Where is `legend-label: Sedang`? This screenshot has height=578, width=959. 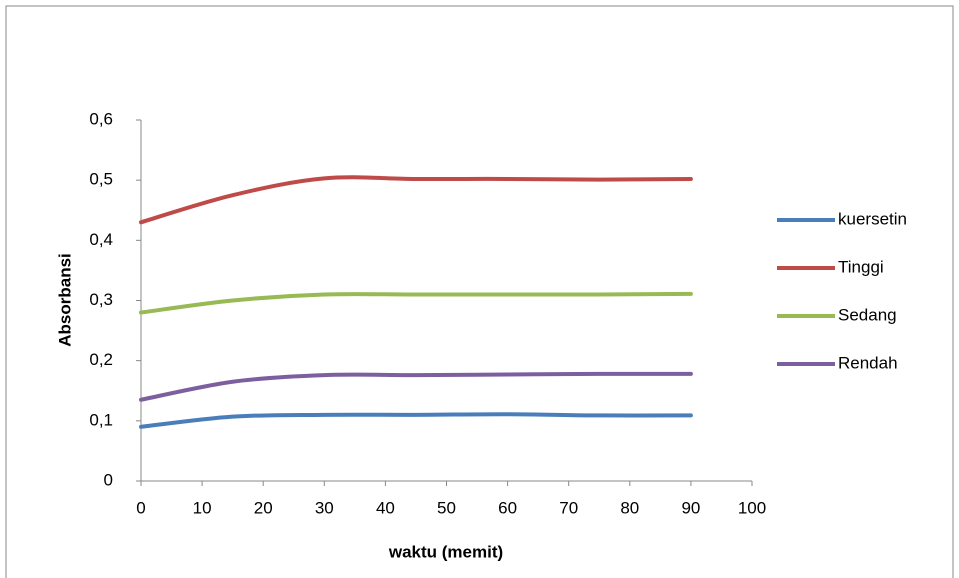
legend-label: Sedang is located at coordinates (867, 314).